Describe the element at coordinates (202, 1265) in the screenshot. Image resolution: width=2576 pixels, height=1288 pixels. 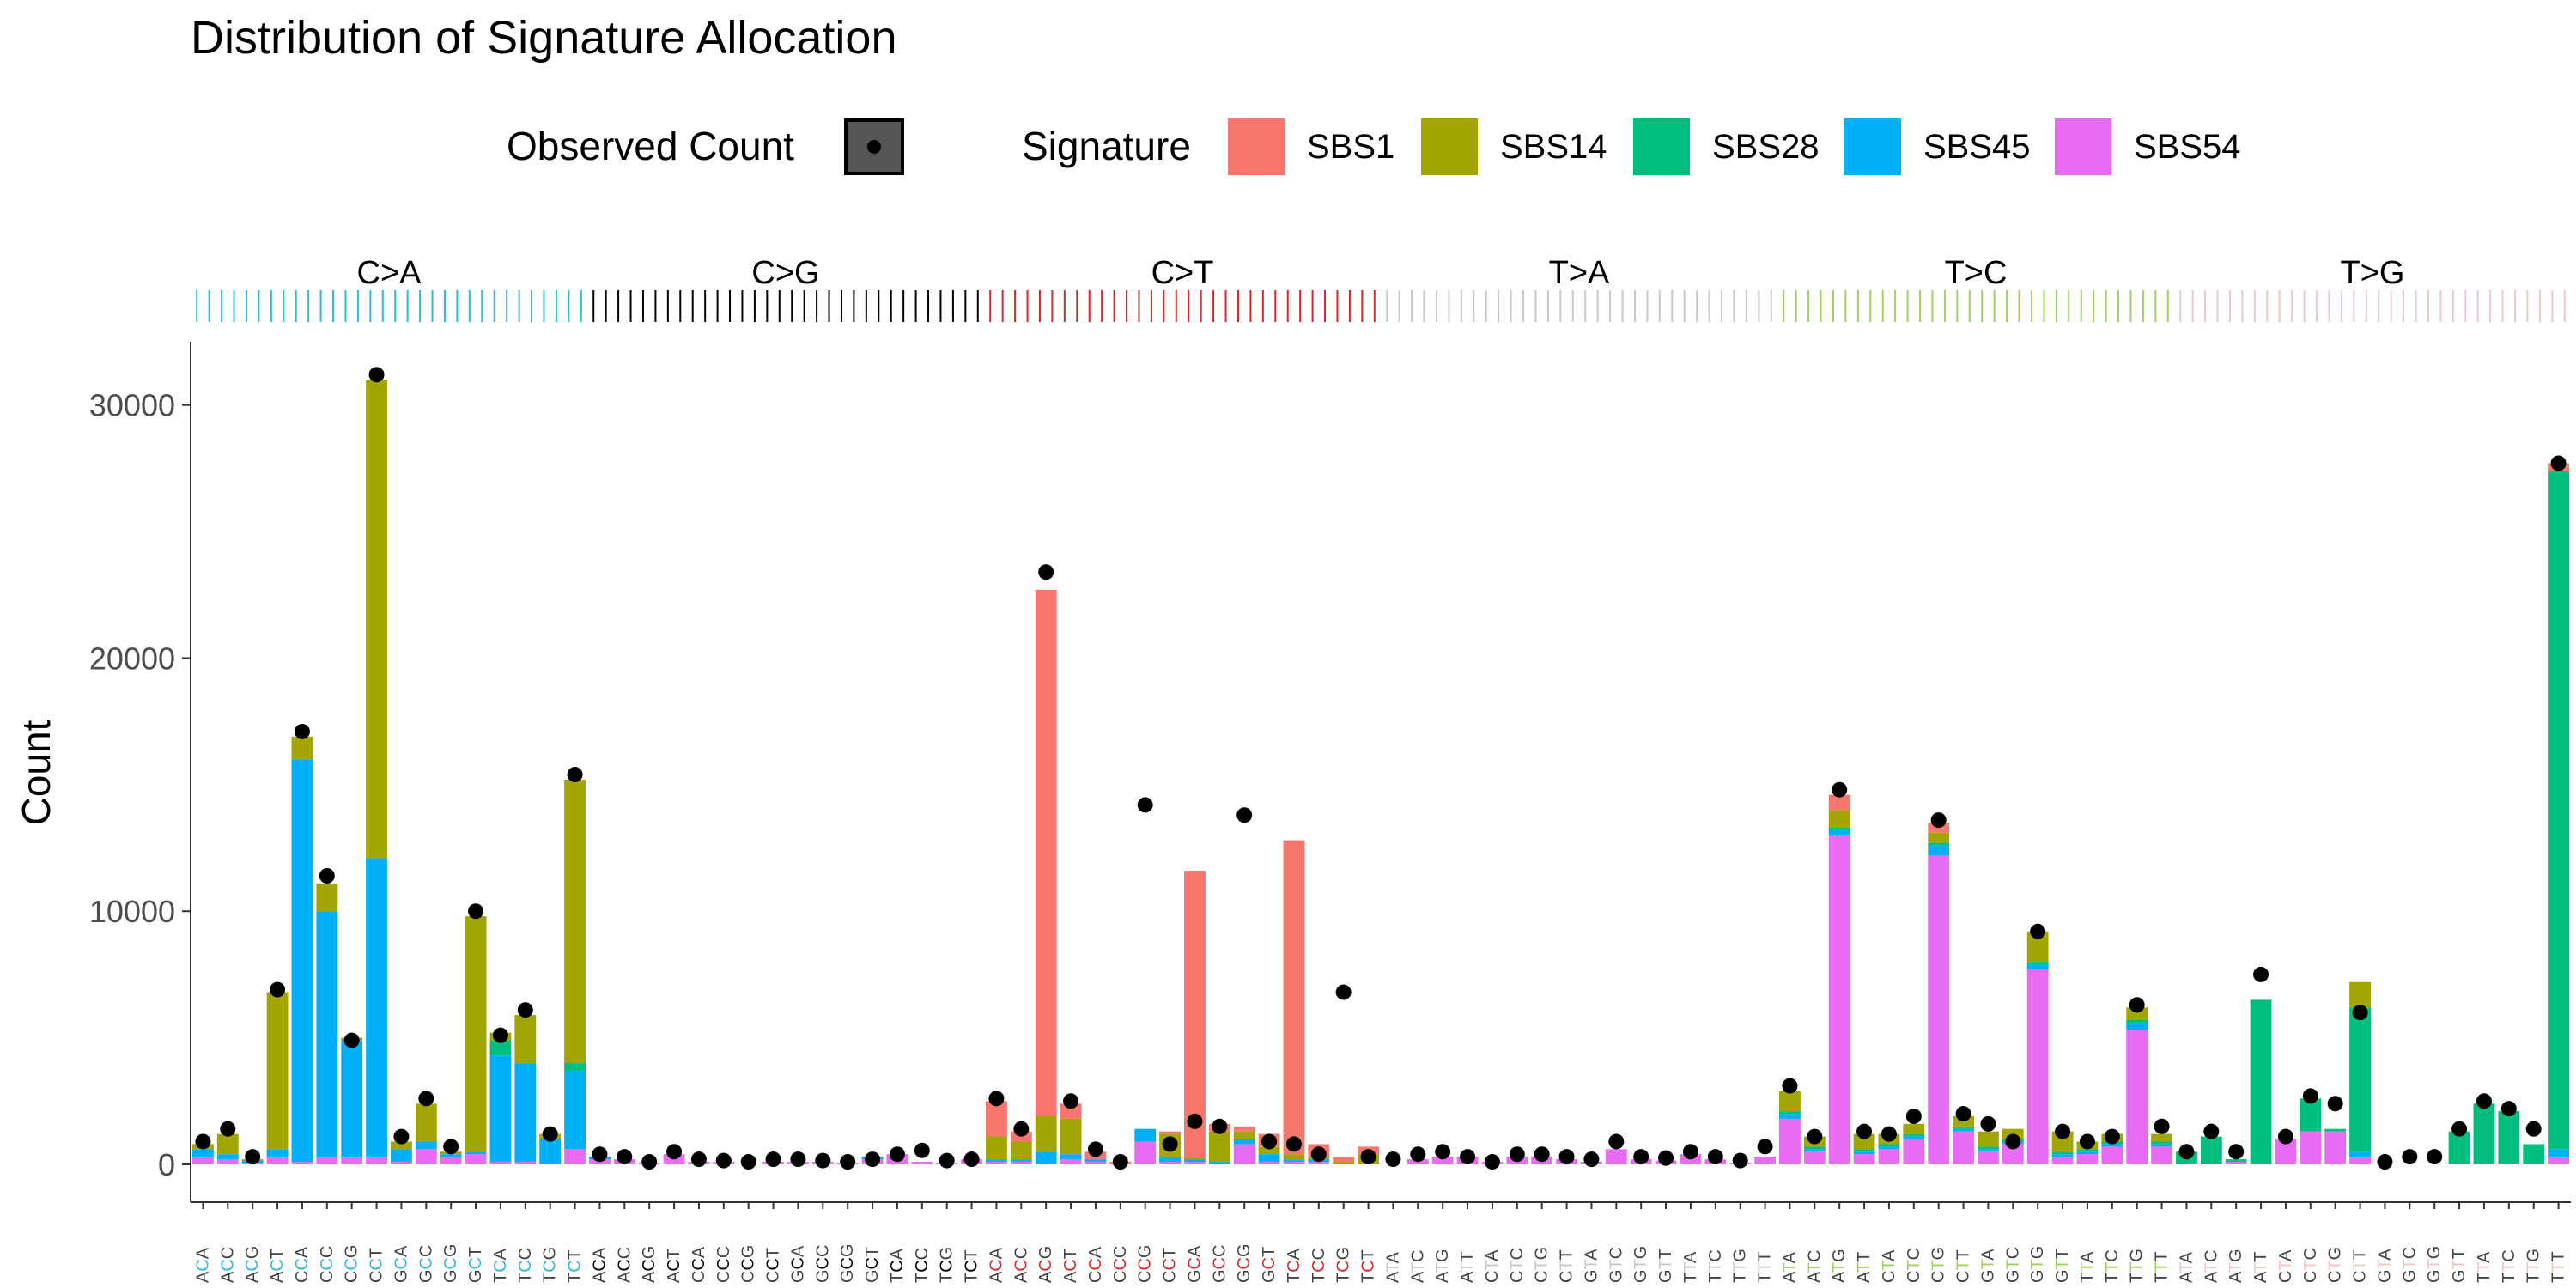
I see `x-tick-label: ACA` at that location.